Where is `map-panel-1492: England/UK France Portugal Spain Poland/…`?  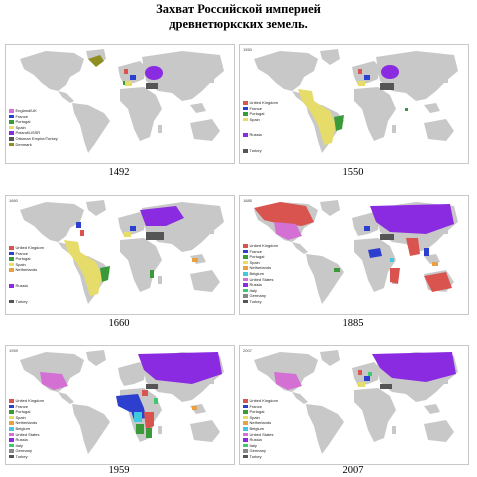
map-panel-1492: England/UK France Portugal Spain Poland/… is located at coordinates (120, 104).